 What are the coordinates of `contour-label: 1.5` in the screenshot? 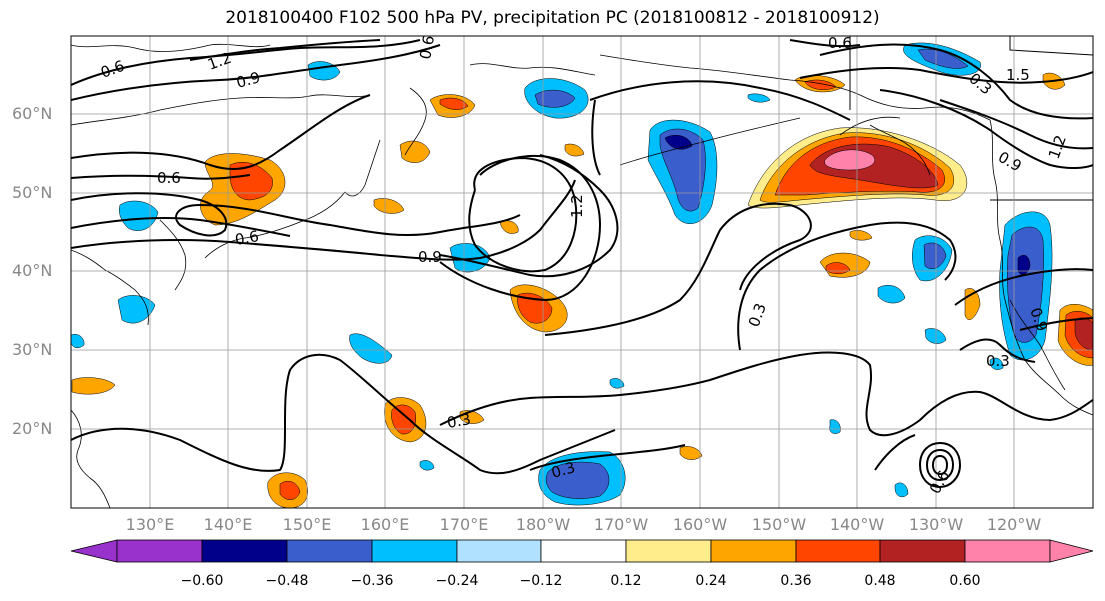 It's located at (1018, 75).